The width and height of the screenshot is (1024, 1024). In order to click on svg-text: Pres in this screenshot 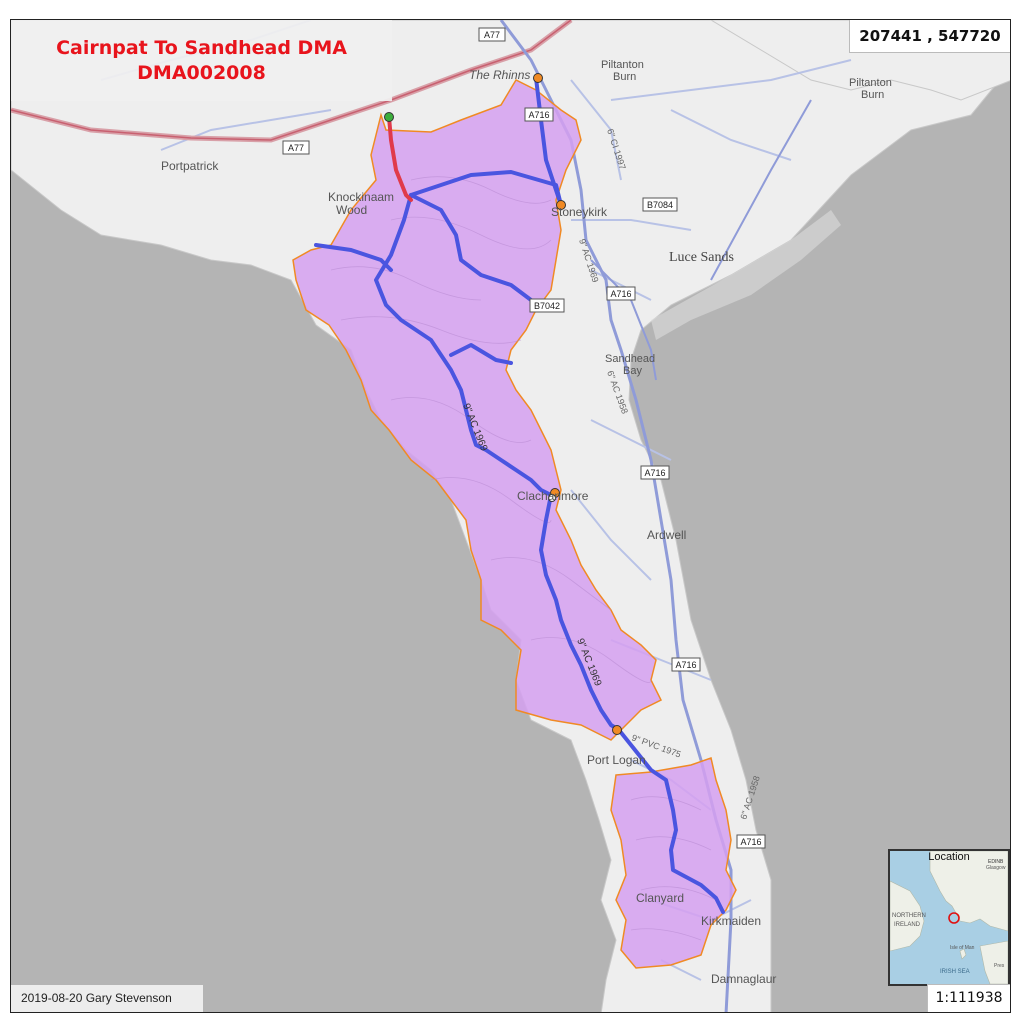, I will do `click(999, 966)`.